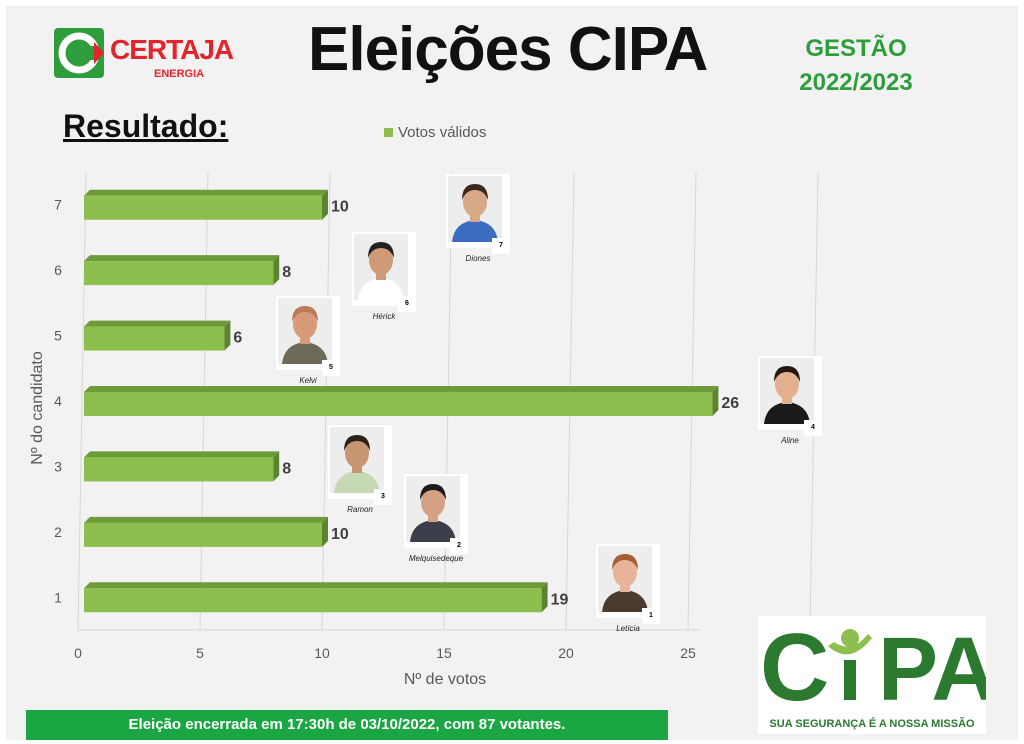 The width and height of the screenshot is (1024, 744). I want to click on candidate-name: Aline, so click(790, 440).